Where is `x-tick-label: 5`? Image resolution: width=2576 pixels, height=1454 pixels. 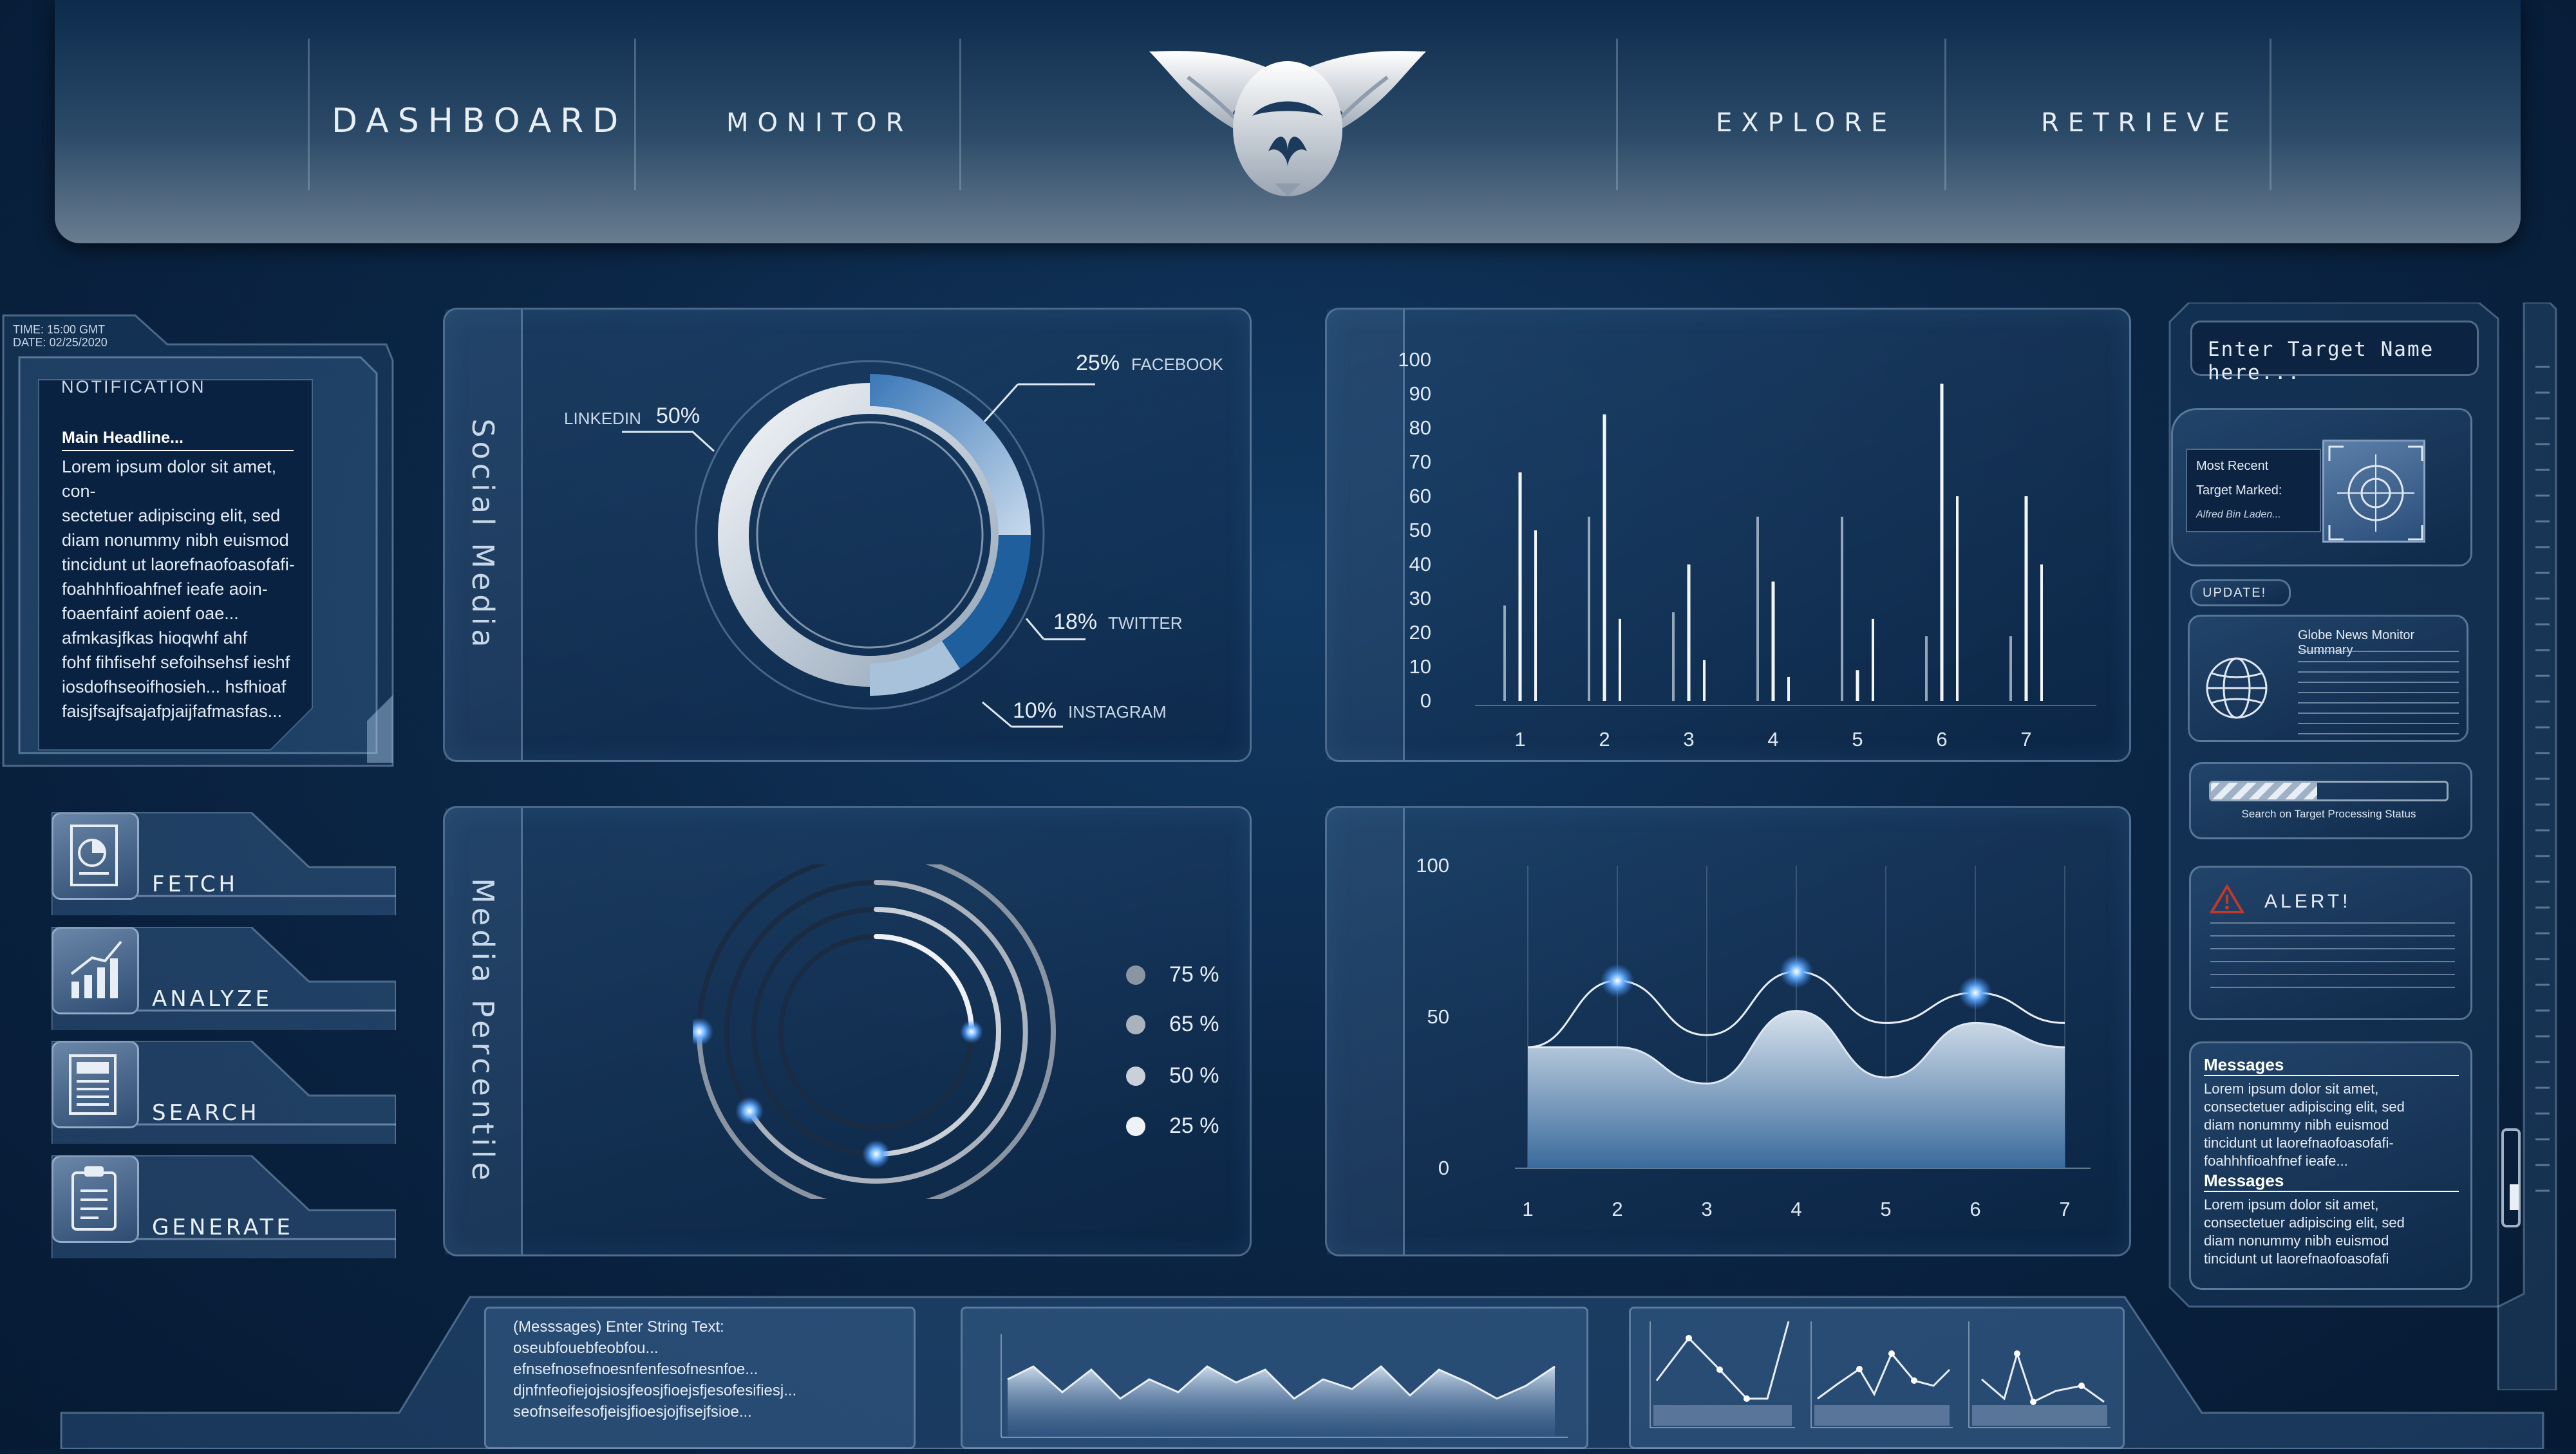 x-tick-label: 5 is located at coordinates (1857, 739).